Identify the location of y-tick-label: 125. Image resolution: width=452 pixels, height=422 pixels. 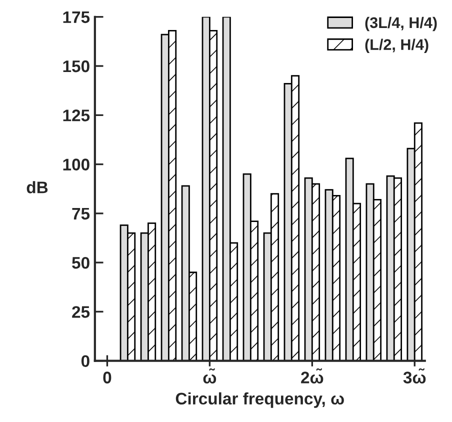
(76, 116).